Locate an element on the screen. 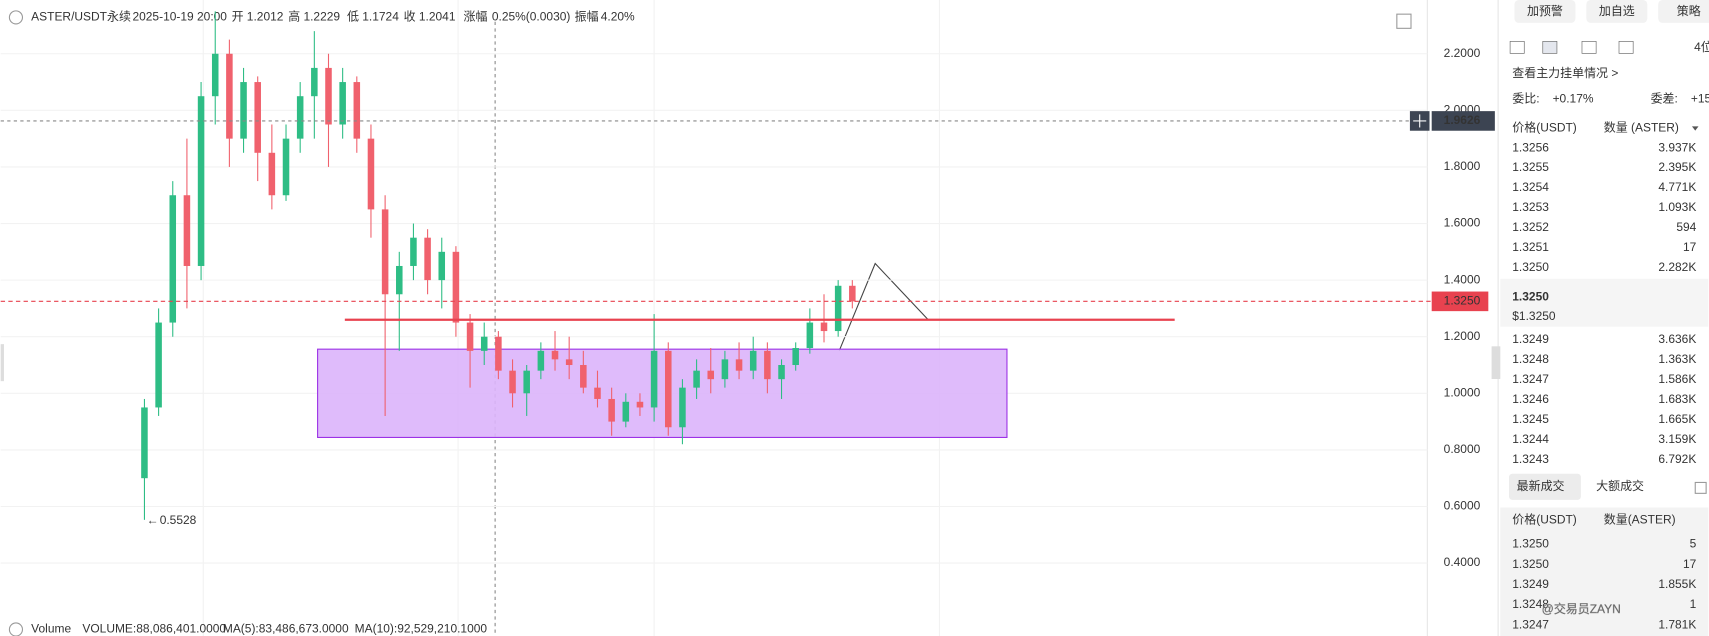  y-tick-label: 0.6000 is located at coordinates (1462, 506).